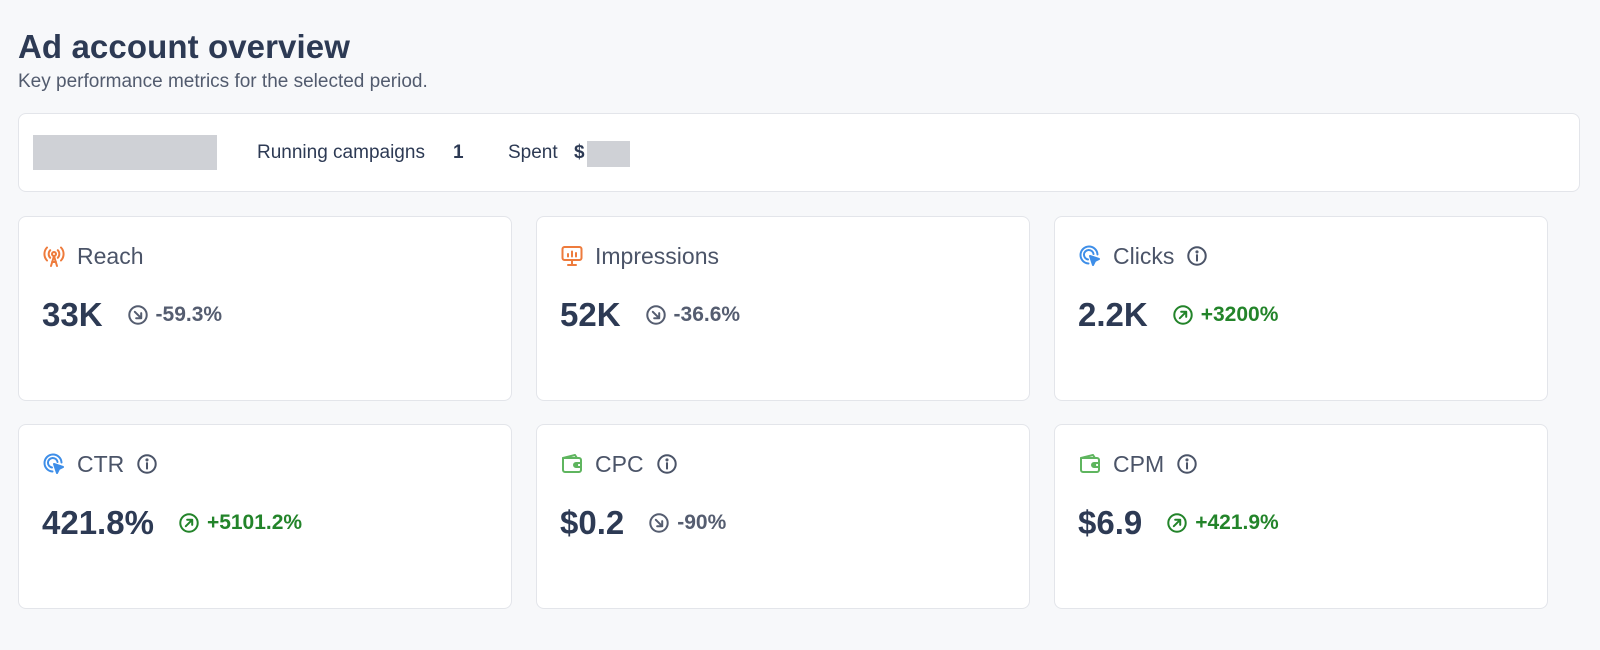 Image resolution: width=1600 pixels, height=650 pixels. I want to click on metric-value: $6.9, so click(1110, 522).